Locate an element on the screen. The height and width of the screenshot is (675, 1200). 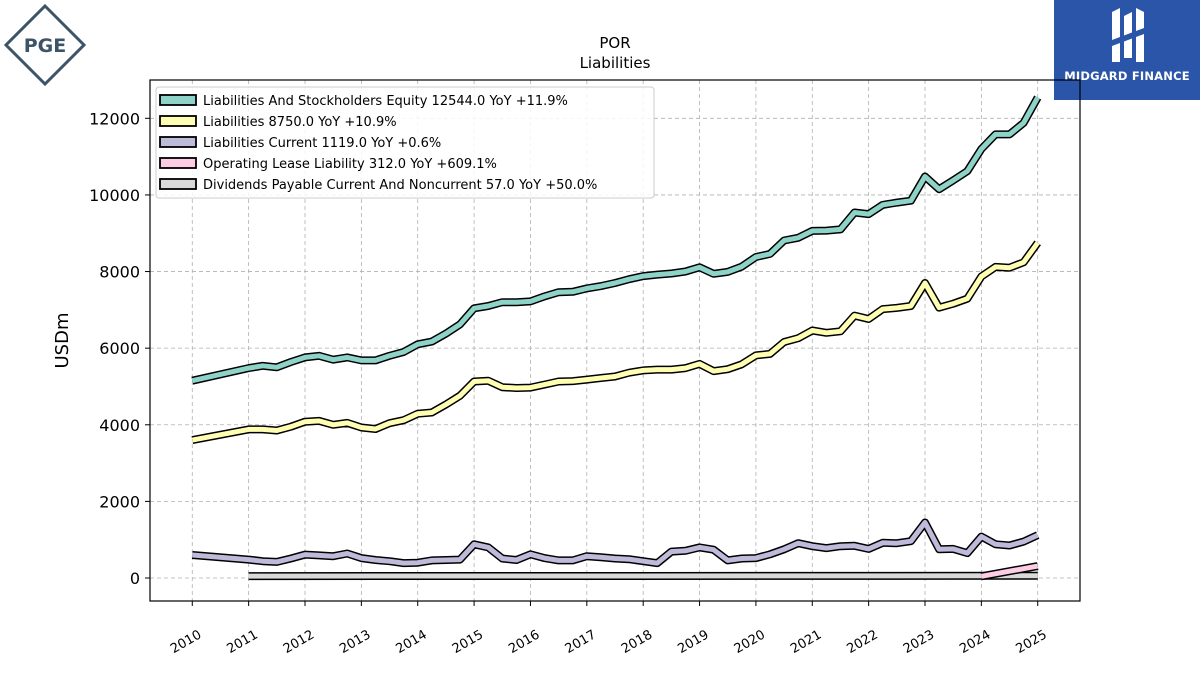
legend-item: Liabilities Current 1119.0 YoY +0.6% is located at coordinates (300, 143).